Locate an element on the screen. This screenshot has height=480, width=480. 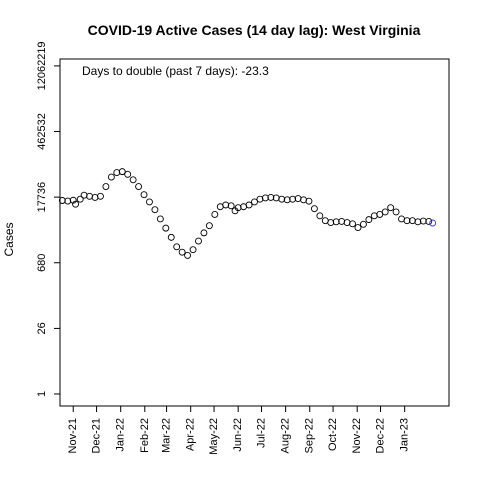
y-tick-label: 1 is located at coordinates (42, 394).